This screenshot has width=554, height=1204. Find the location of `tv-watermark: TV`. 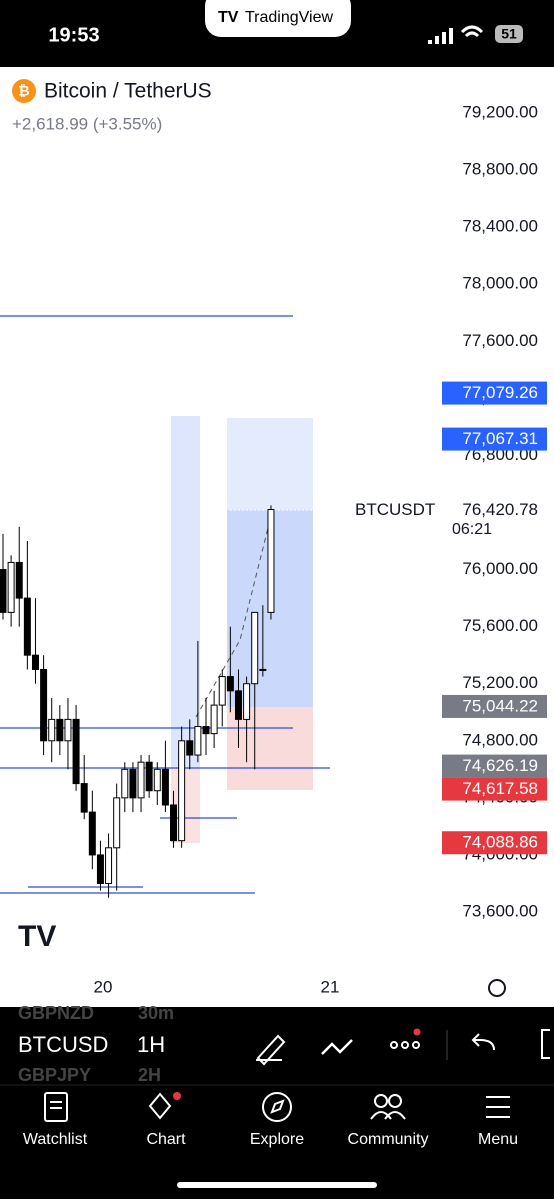

tv-watermark: TV is located at coordinates (37, 936).